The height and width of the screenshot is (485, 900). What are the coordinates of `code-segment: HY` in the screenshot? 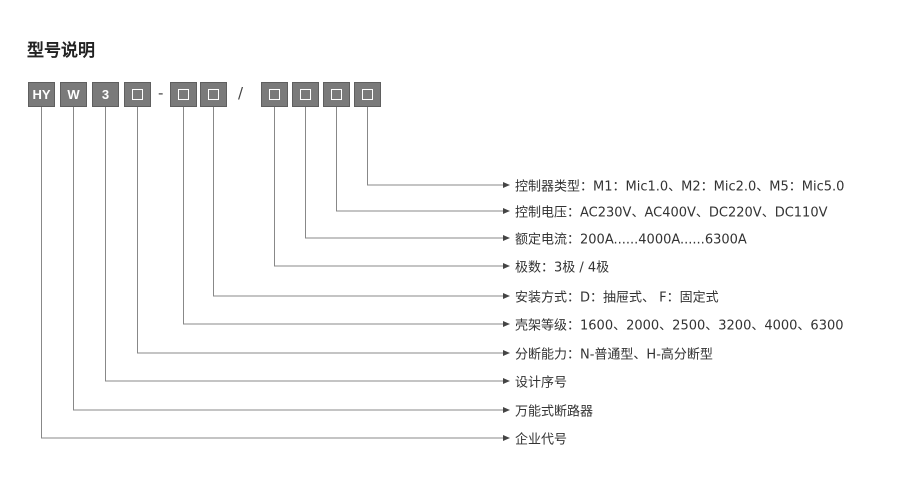 It's located at (41, 94).